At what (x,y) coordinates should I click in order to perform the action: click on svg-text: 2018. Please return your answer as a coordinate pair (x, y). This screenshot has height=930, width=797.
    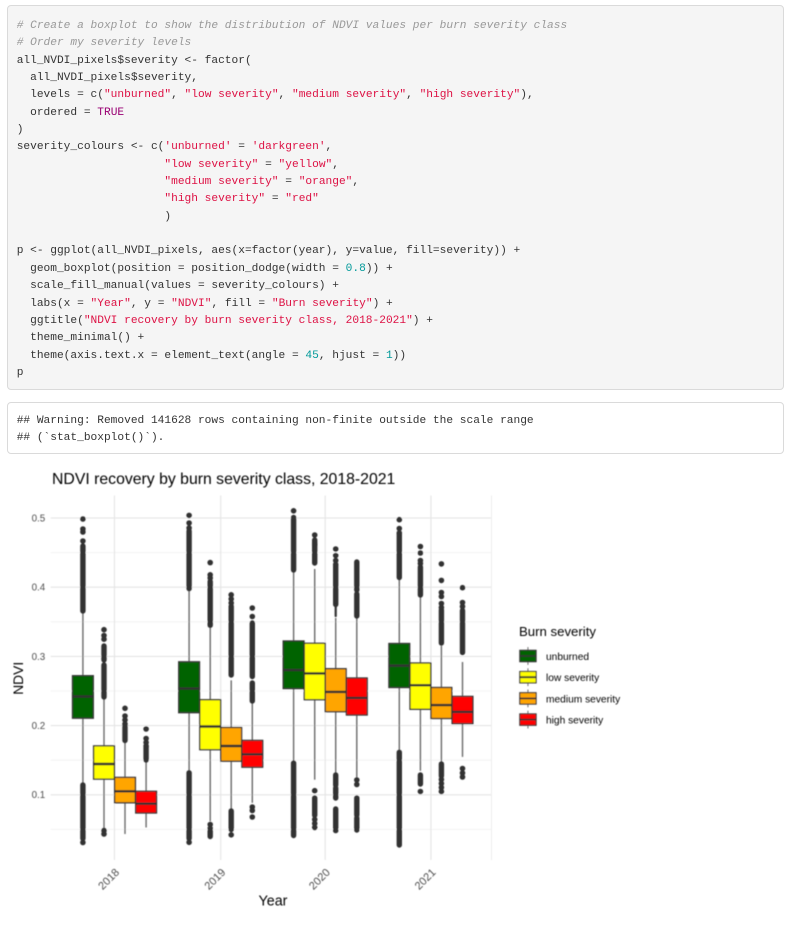
    Looking at the image, I should click on (109, 880).